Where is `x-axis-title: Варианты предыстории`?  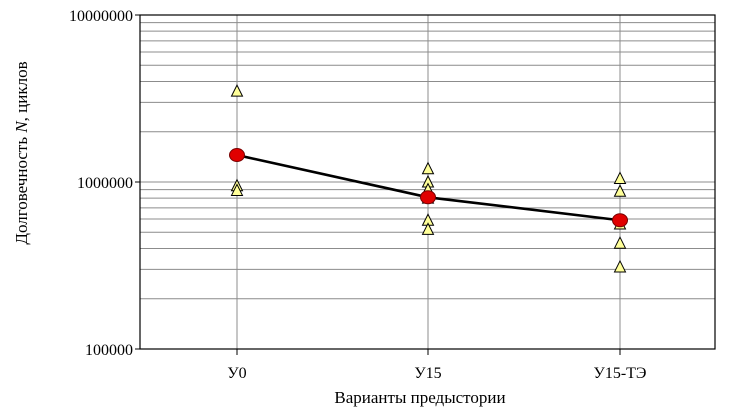 x-axis-title: Варианты предыстории is located at coordinates (419, 397).